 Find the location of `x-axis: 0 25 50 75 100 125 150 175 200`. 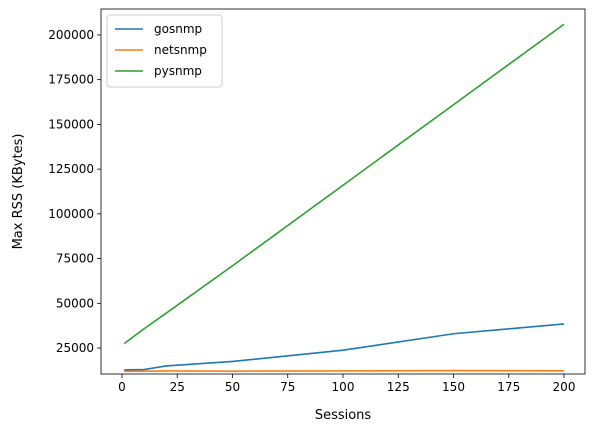

x-axis: 0 25 50 75 100 125 150 175 200 is located at coordinates (346, 384).